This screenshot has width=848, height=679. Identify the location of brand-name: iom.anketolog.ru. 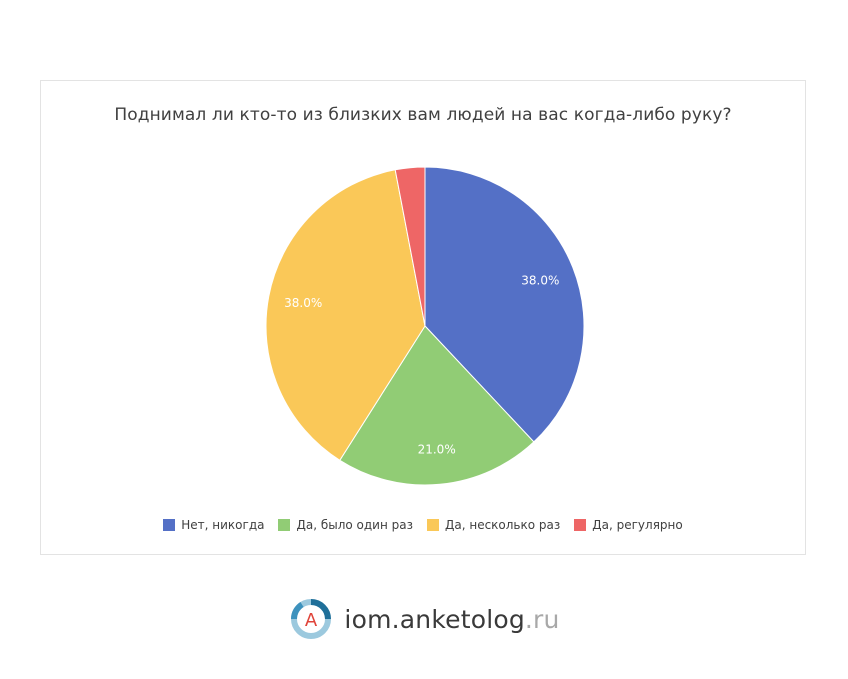
(451, 619).